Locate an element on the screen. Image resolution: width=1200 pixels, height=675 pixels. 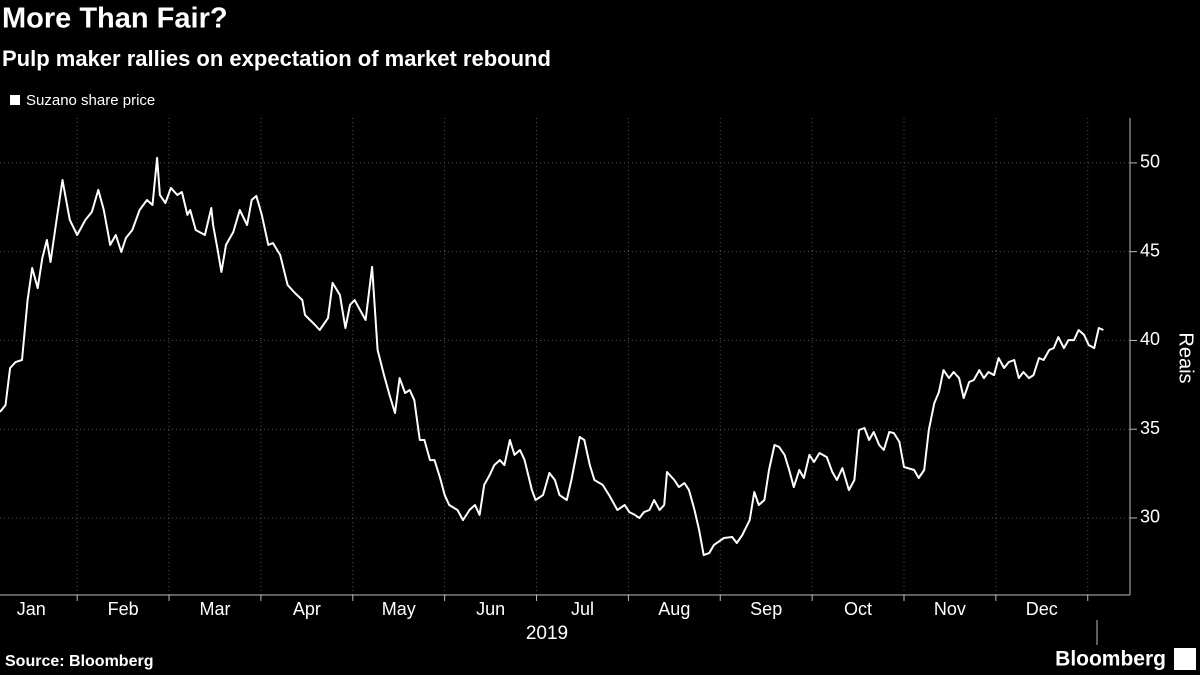
y-tick-label: 50 is located at coordinates (1150, 162).